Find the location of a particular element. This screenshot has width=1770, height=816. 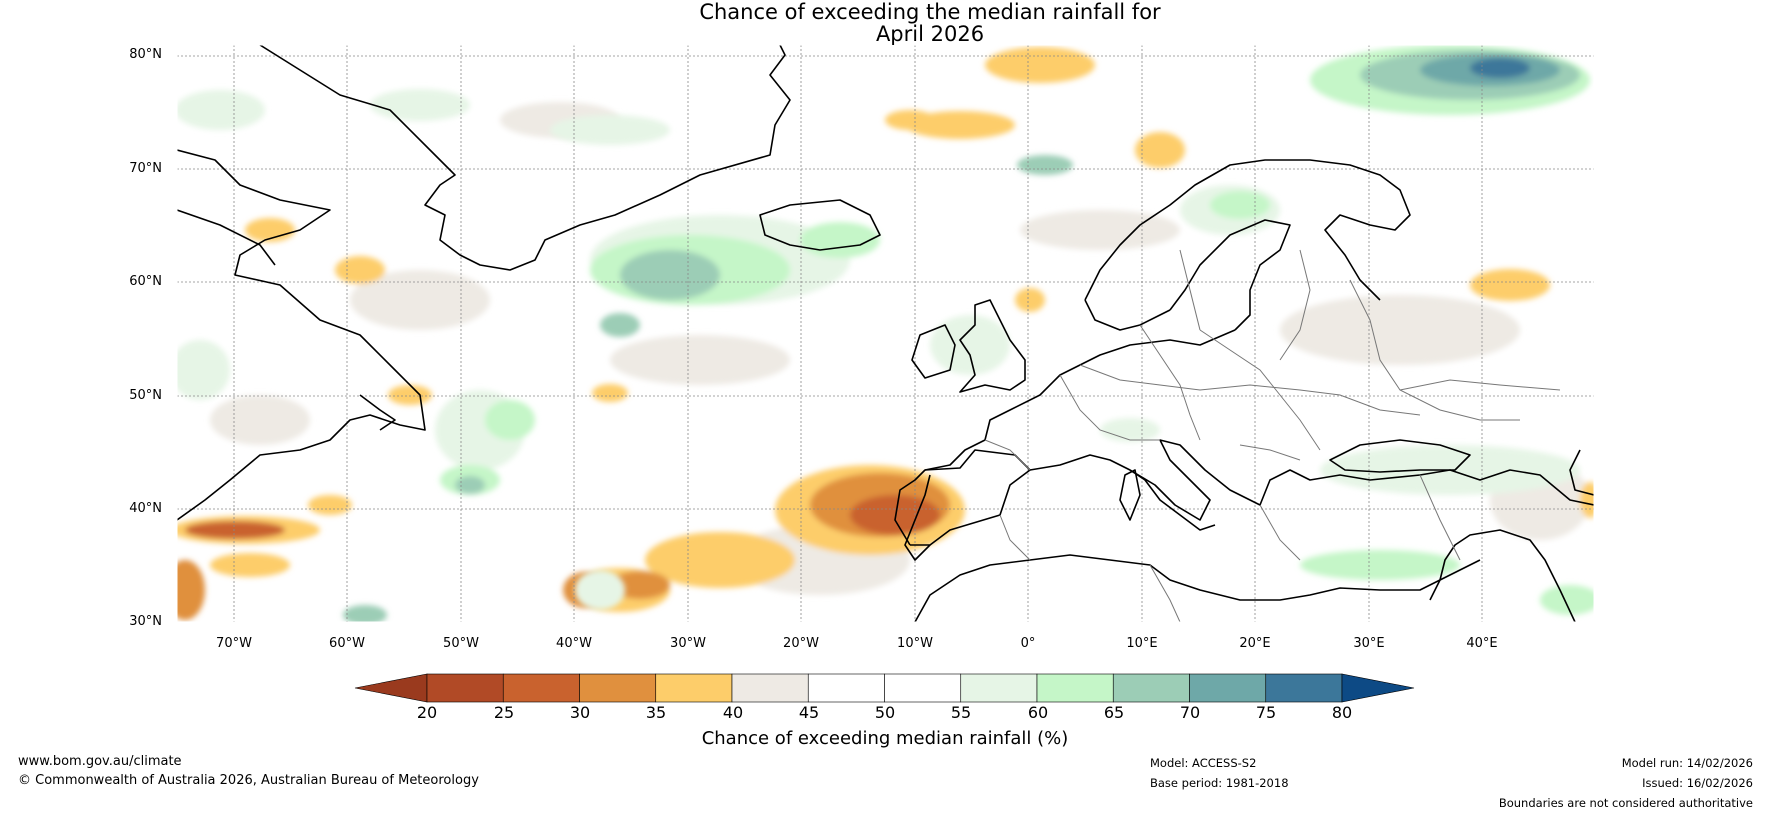

lon-label-40e: 40°E is located at coordinates (1482, 643).